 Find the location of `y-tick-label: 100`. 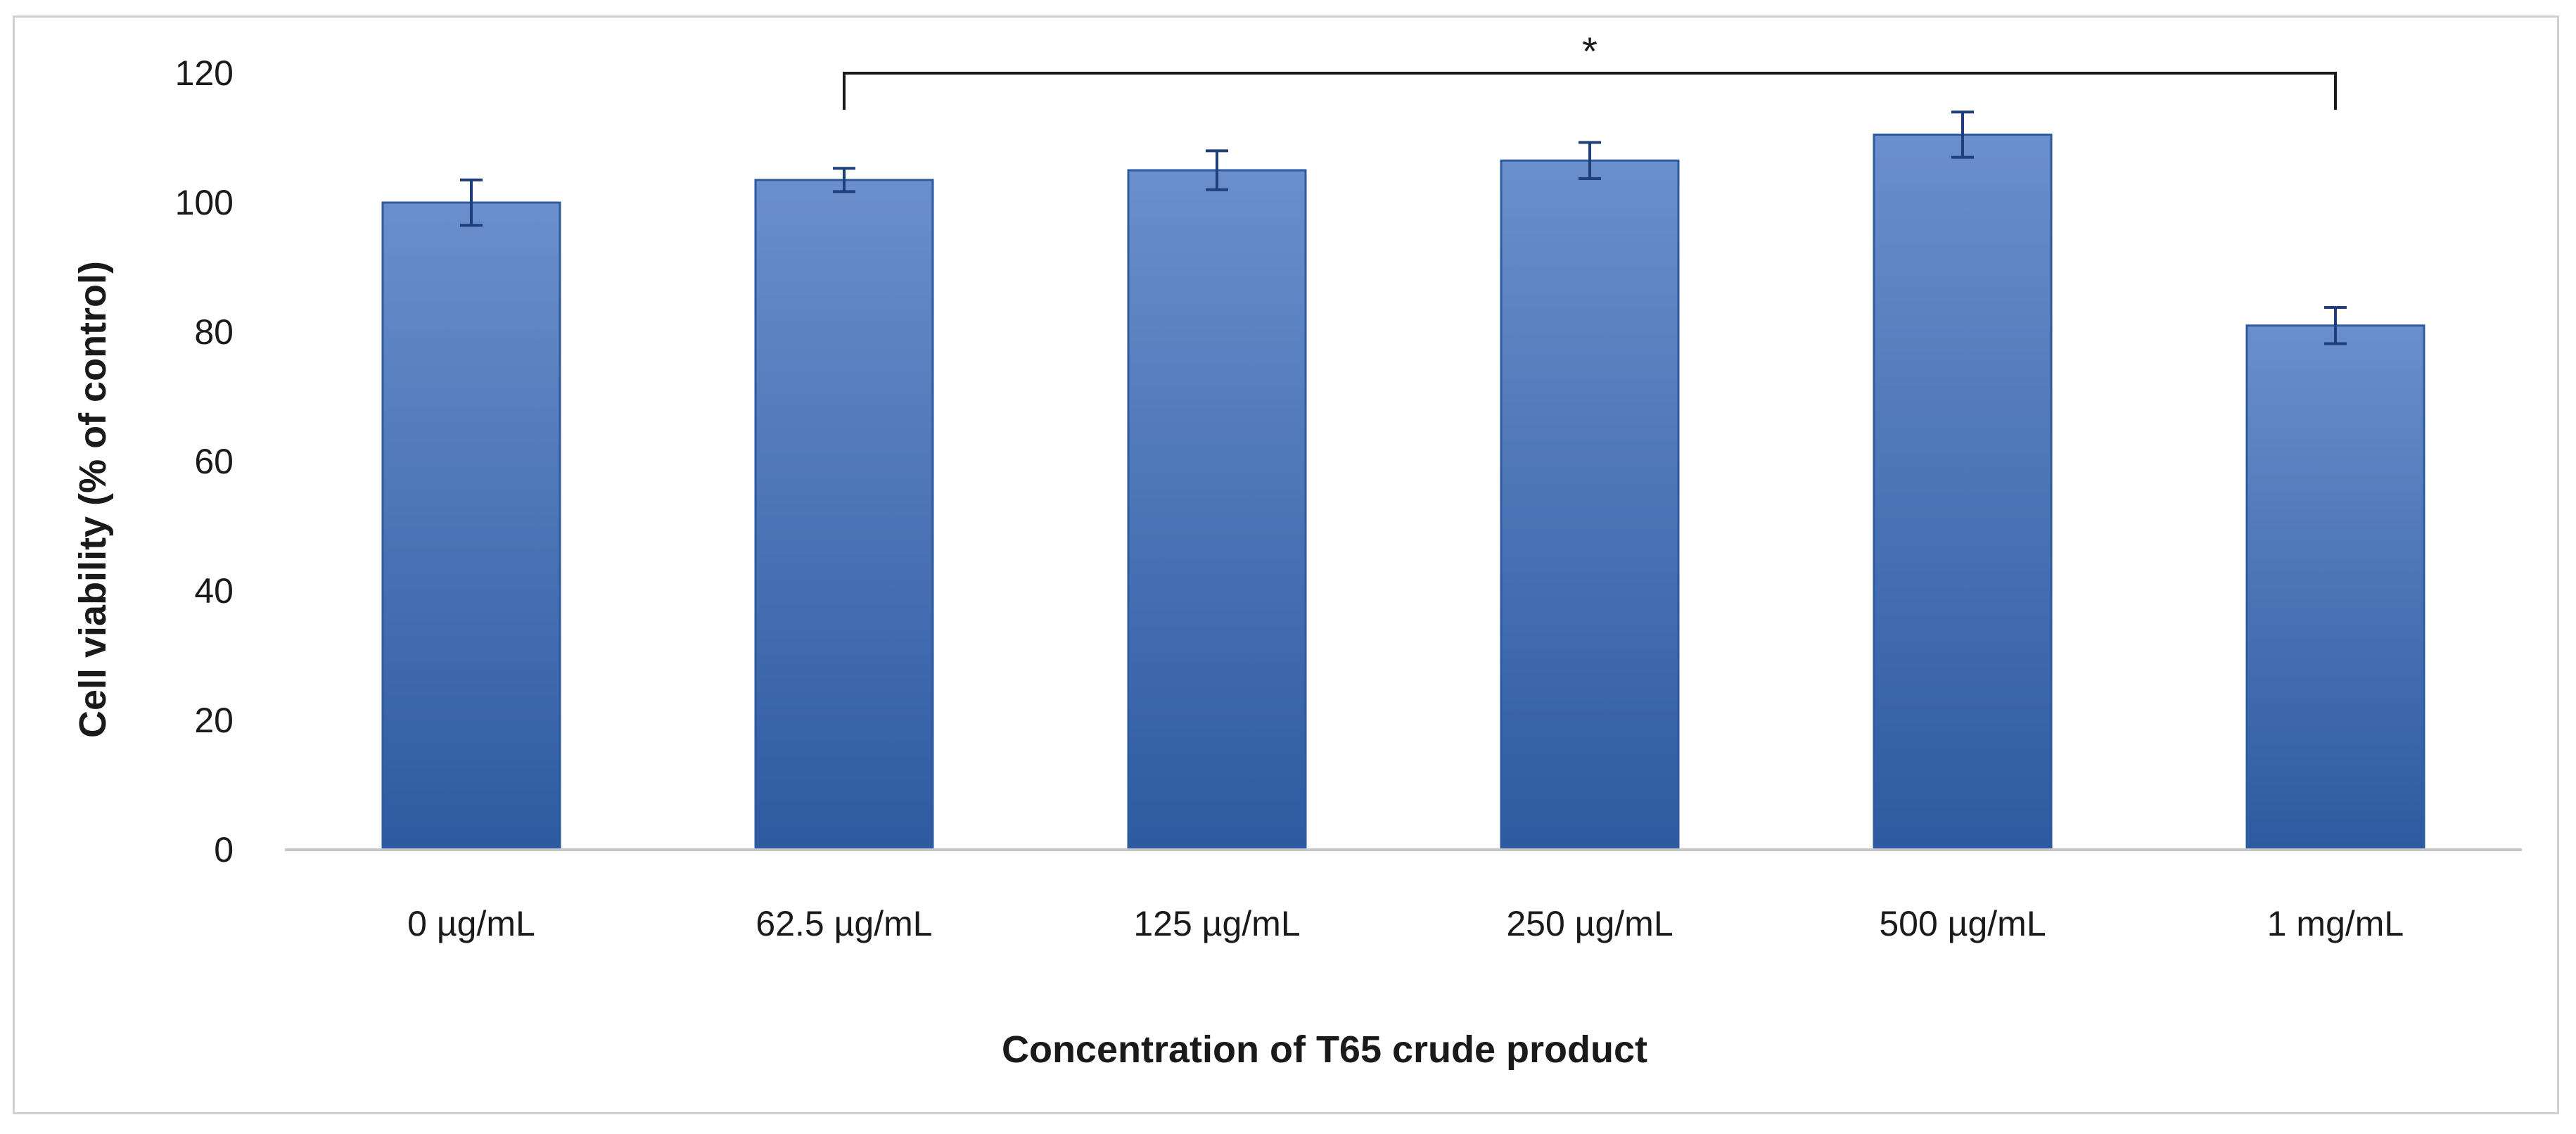

y-tick-label: 100 is located at coordinates (204, 203).